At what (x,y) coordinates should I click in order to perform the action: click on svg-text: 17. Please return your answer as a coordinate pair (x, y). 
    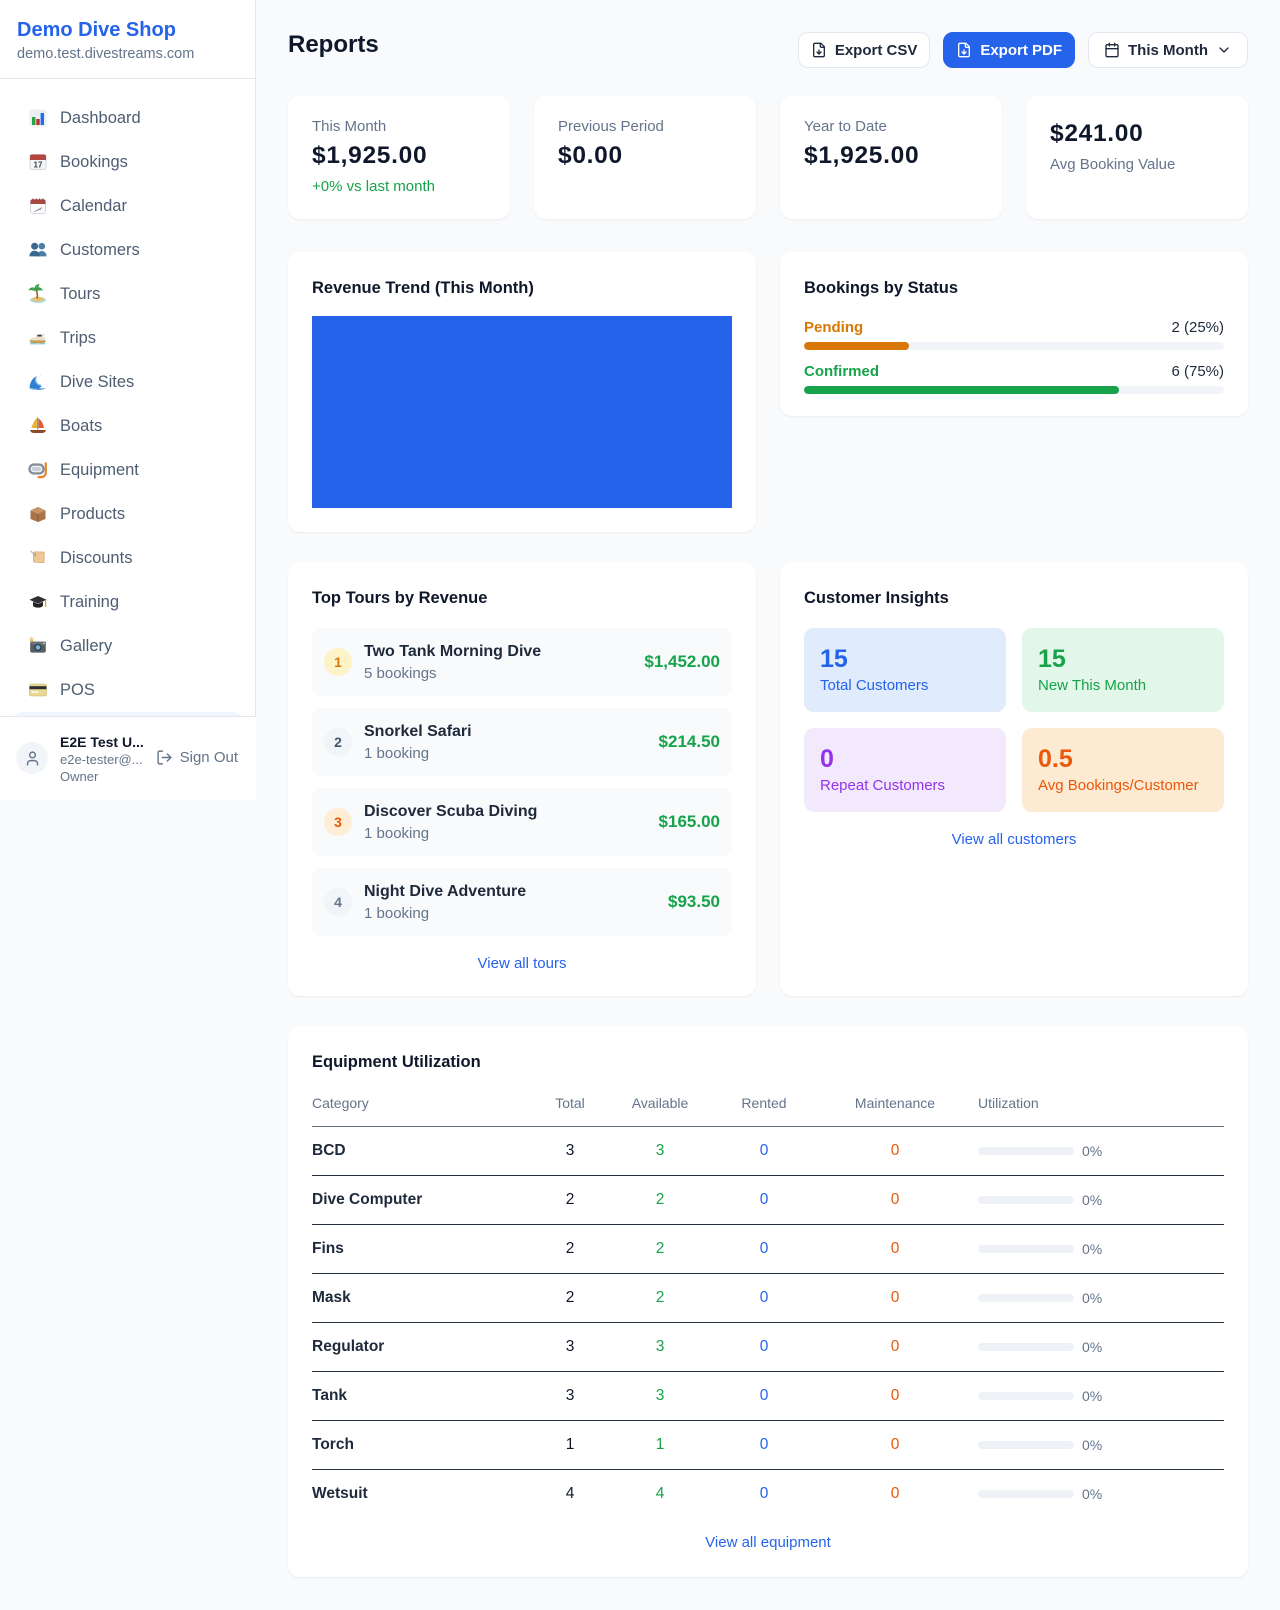
    Looking at the image, I should click on (38, 165).